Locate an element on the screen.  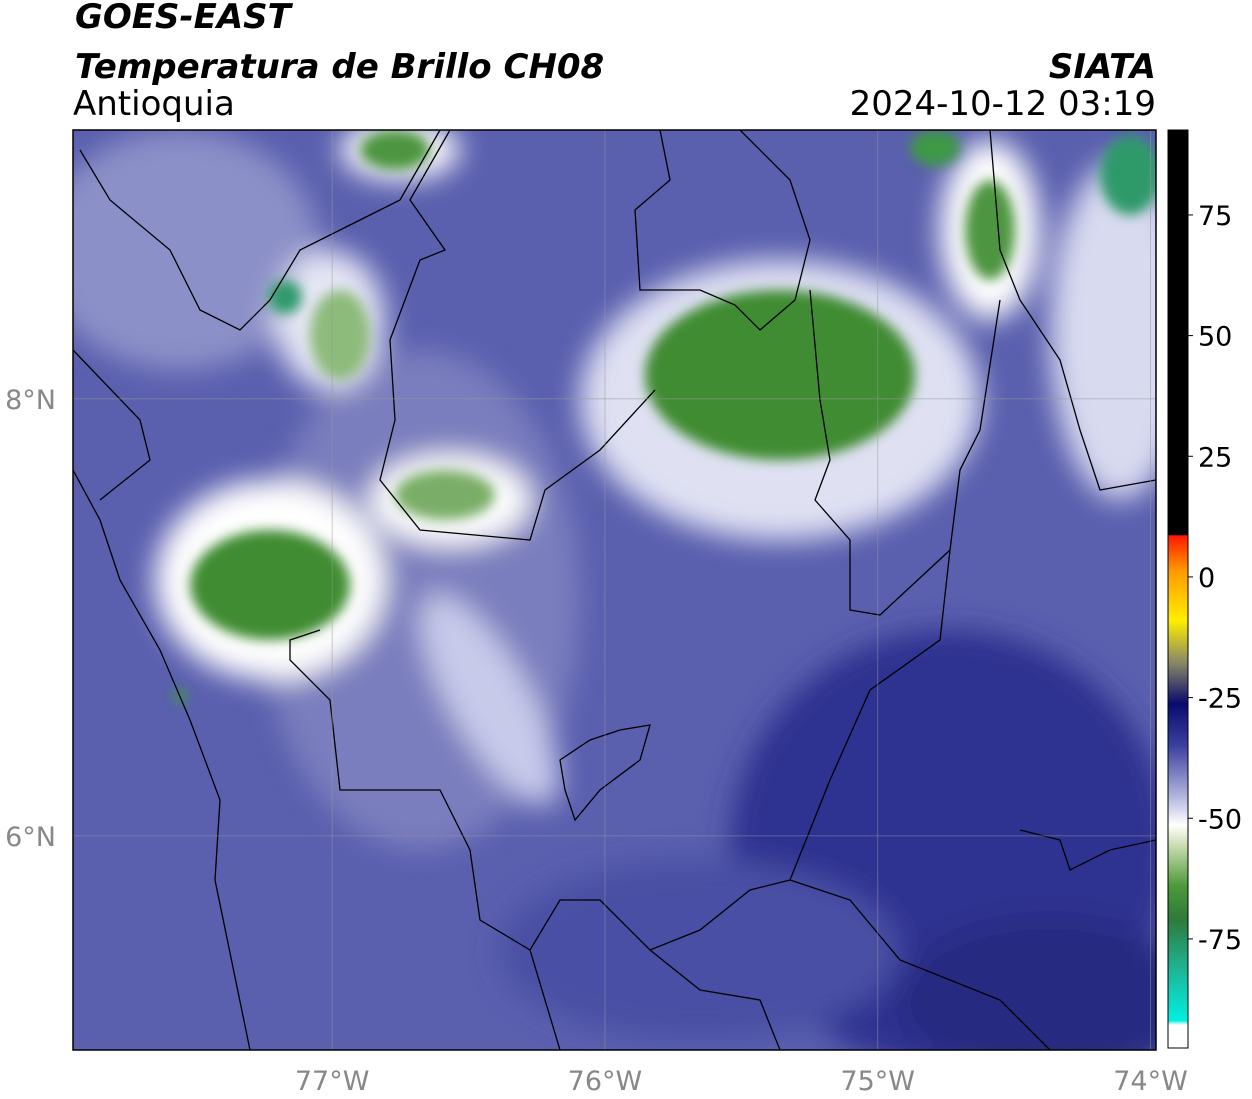
region: Antioquia is located at coordinates (154, 104).